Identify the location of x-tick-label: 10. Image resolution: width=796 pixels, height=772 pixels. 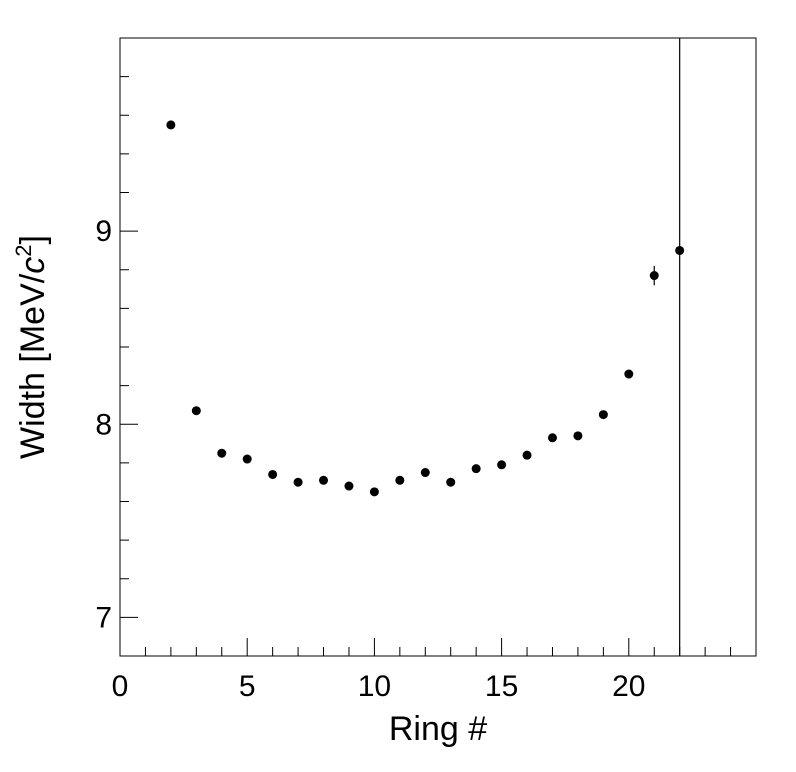
(374, 686).